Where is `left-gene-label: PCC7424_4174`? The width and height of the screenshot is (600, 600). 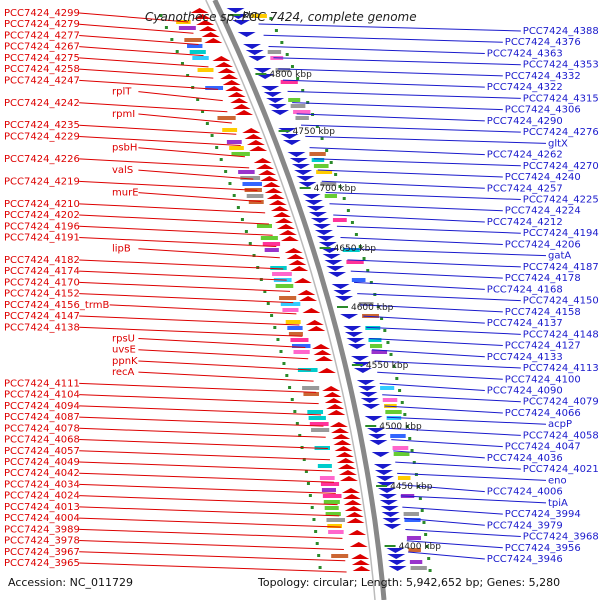
left-gene-label: PCC7424_4174 is located at coordinates (42, 271).